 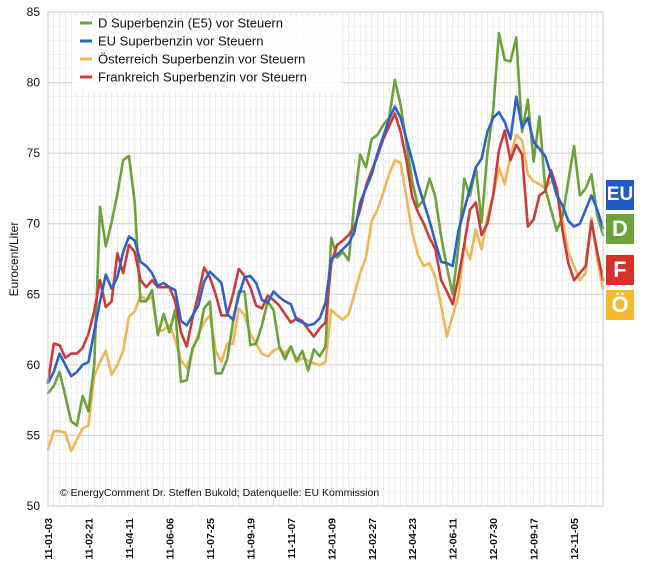 What do you see at coordinates (201, 59) in the screenshot?
I see `legend-entry: Österreich Superbenzin vor Steuern` at bounding box center [201, 59].